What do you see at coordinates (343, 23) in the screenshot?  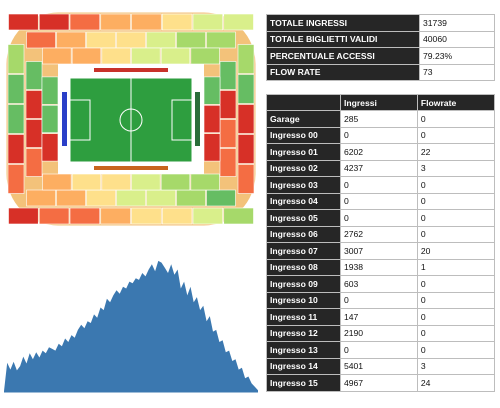 I see `summary-label: TOTALE INGRESSI` at bounding box center [343, 23].